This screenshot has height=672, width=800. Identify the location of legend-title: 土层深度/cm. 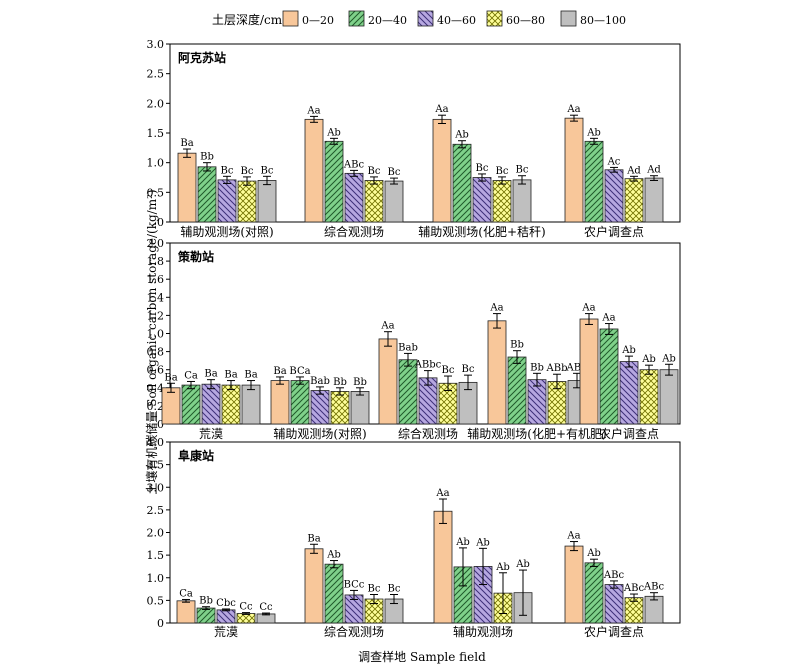
(247, 19).